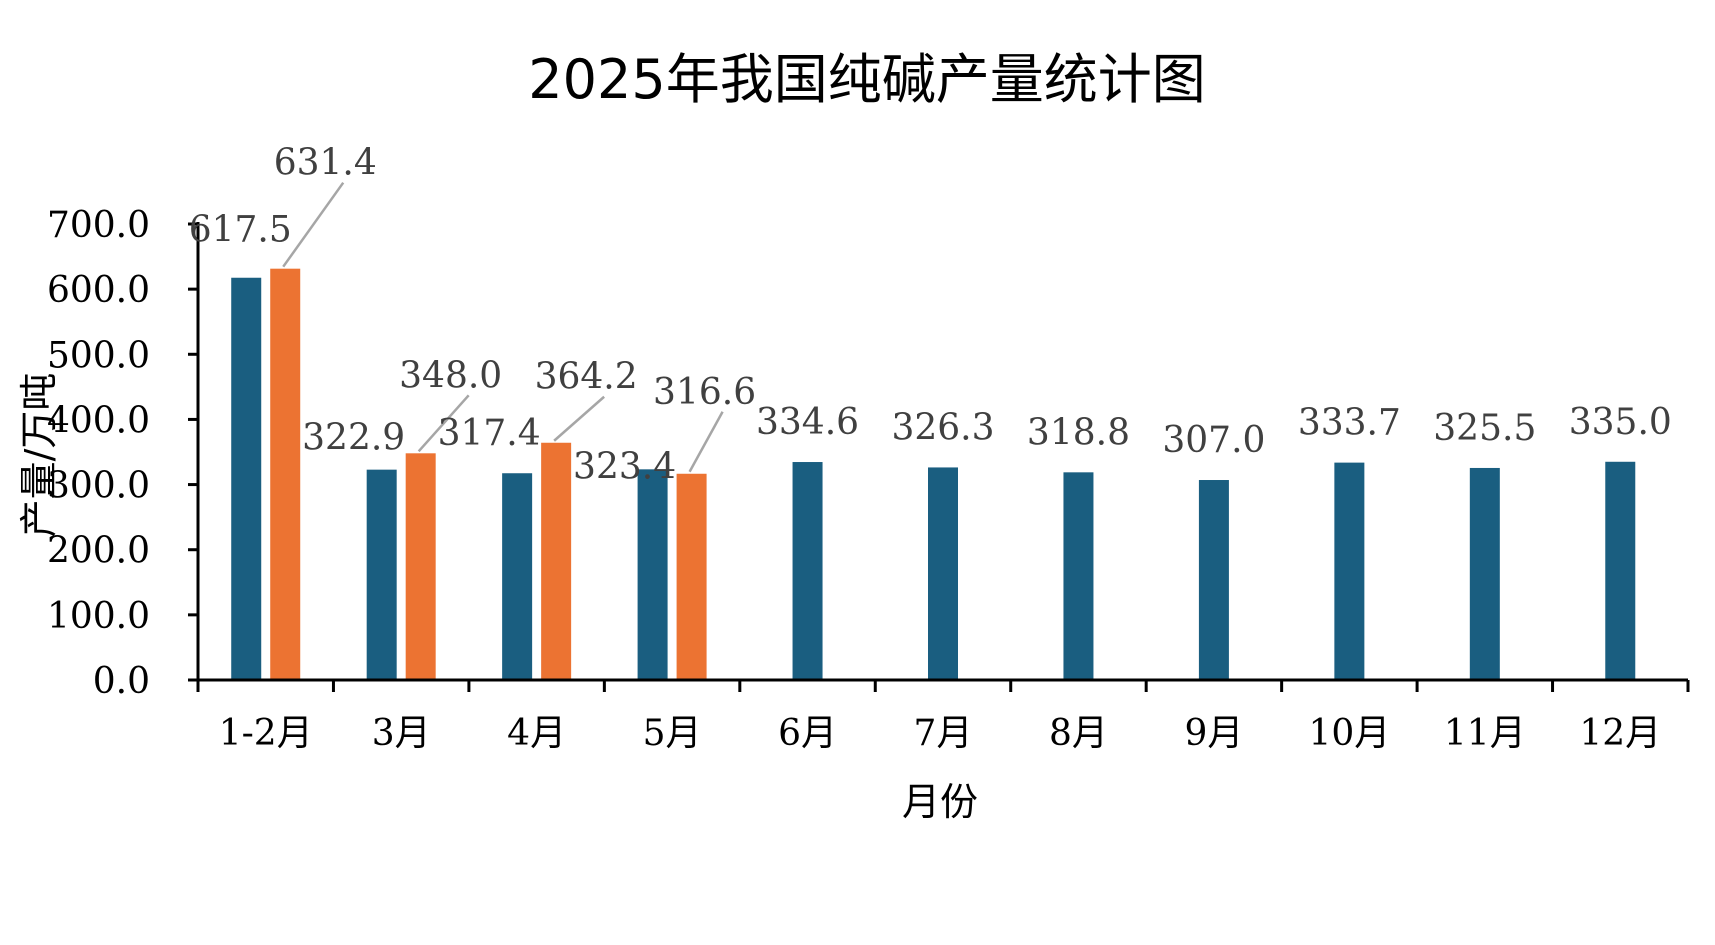  What do you see at coordinates (325, 163) in the screenshot?
I see `data-label: 631.4` at bounding box center [325, 163].